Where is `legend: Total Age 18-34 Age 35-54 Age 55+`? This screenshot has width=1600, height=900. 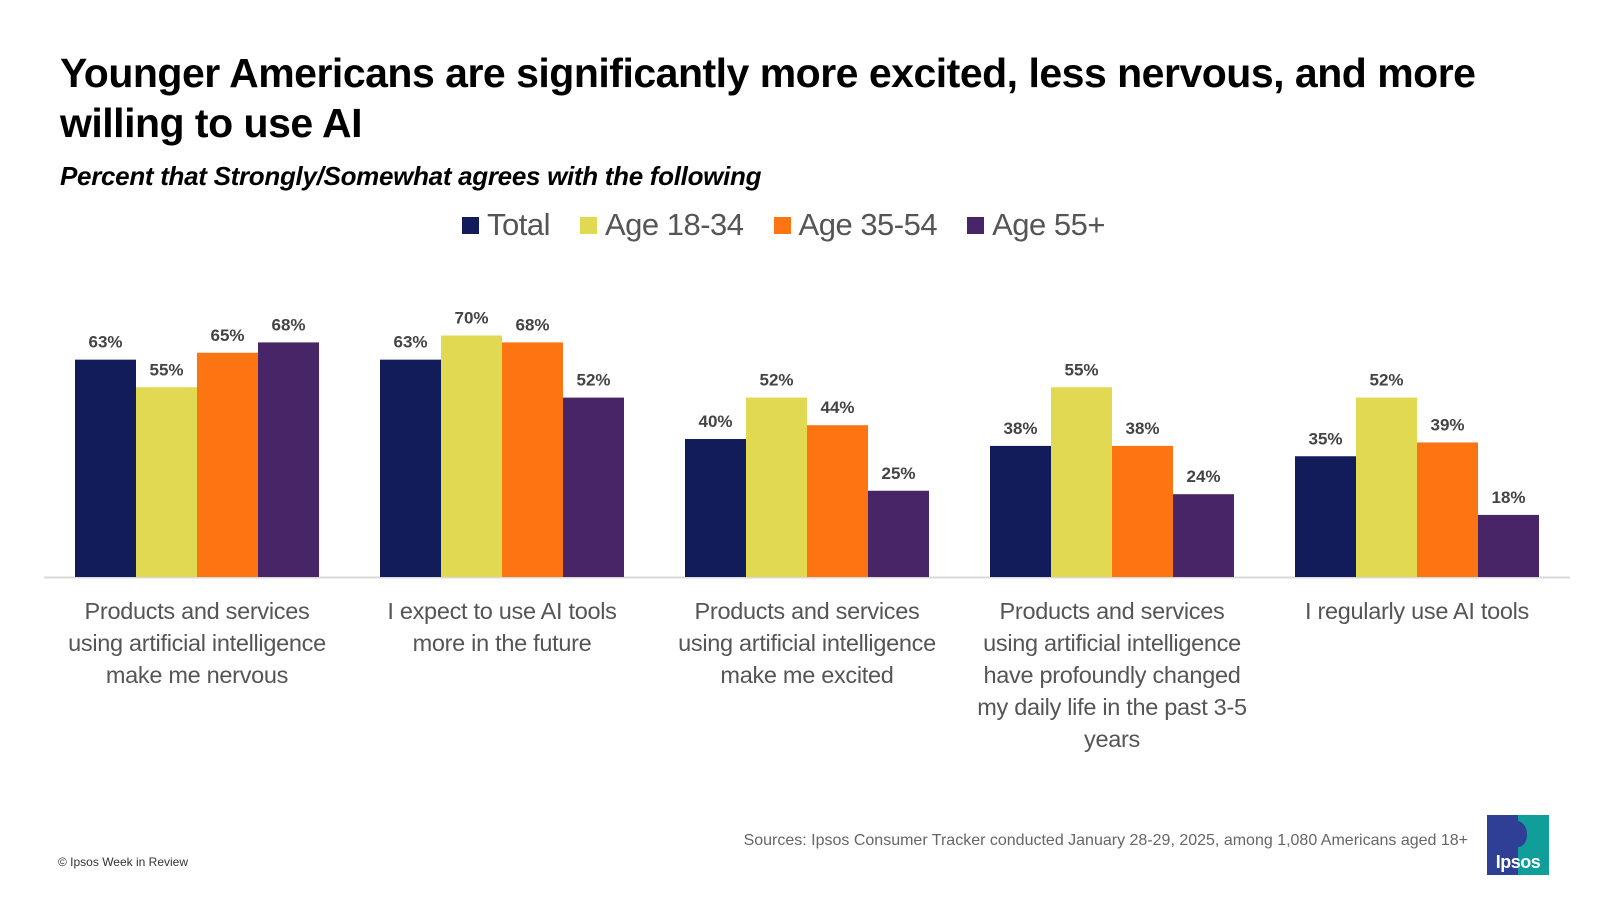 legend: Total Age 18-34 Age 35-54 Age 55+ is located at coordinates (783, 225).